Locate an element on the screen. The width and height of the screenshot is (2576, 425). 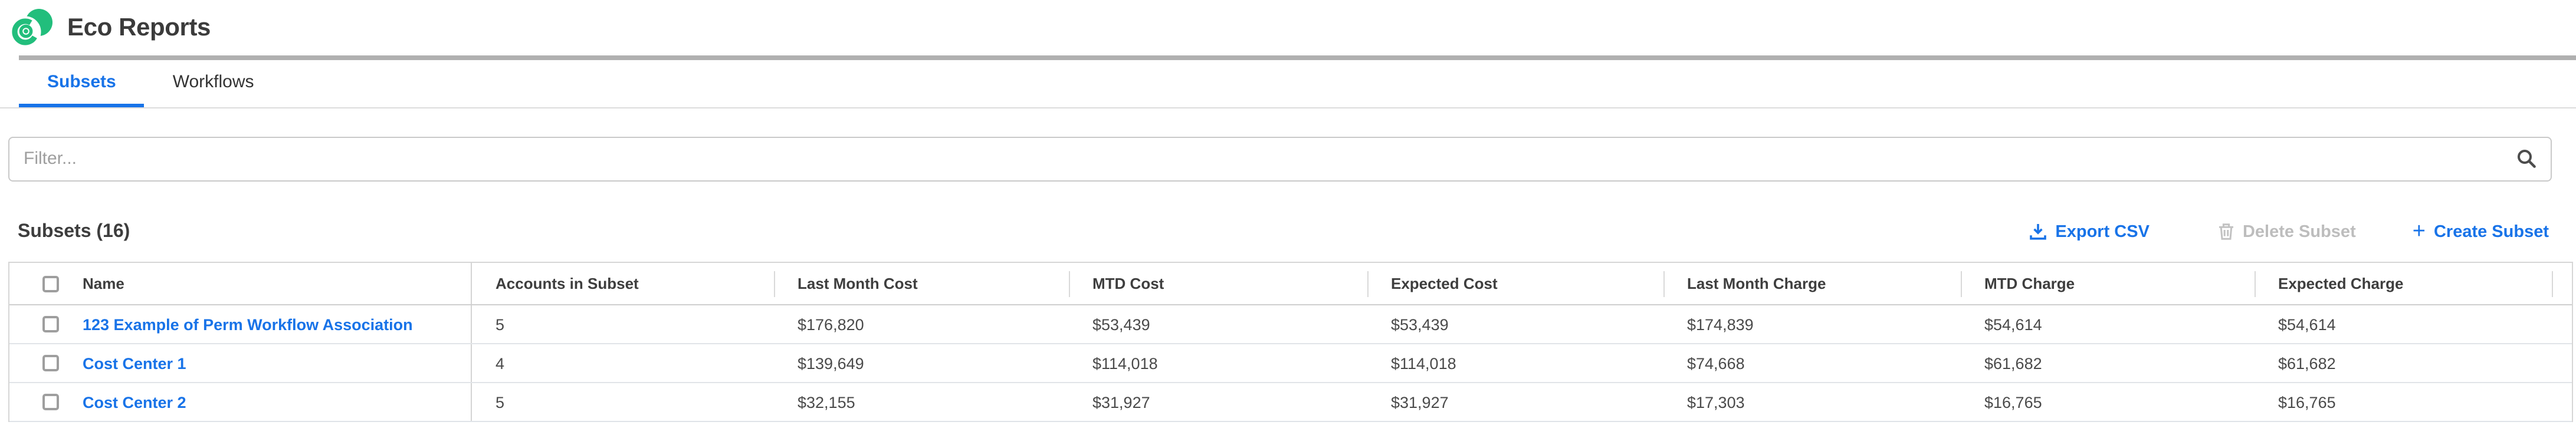
page-title: Eco Reports is located at coordinates (139, 27).